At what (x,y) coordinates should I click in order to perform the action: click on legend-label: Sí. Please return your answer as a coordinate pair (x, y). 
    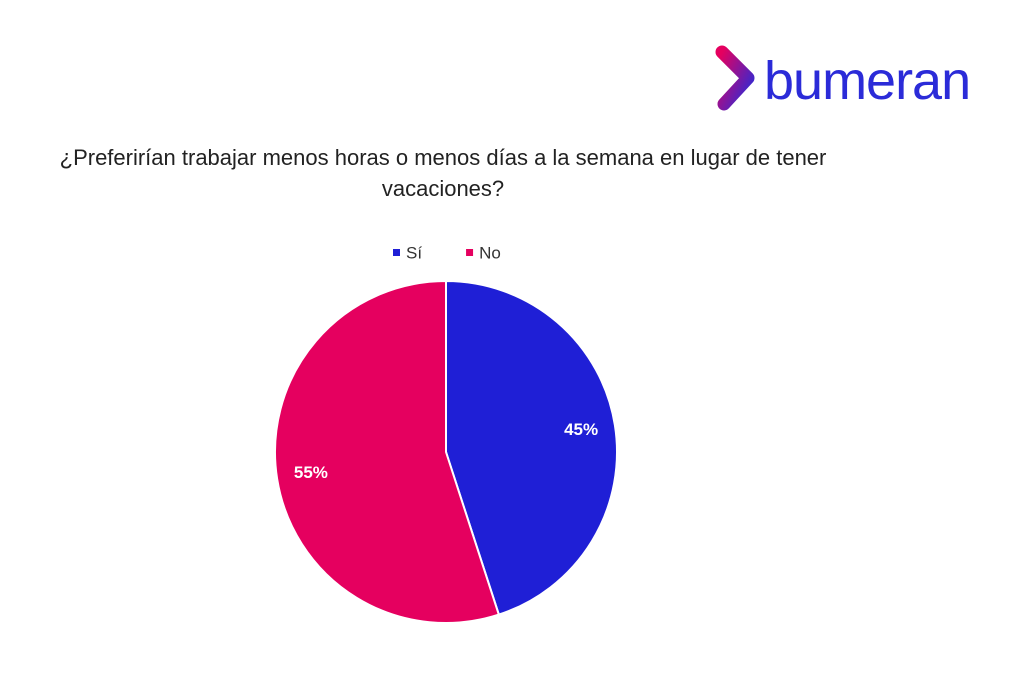
    Looking at the image, I should click on (414, 252).